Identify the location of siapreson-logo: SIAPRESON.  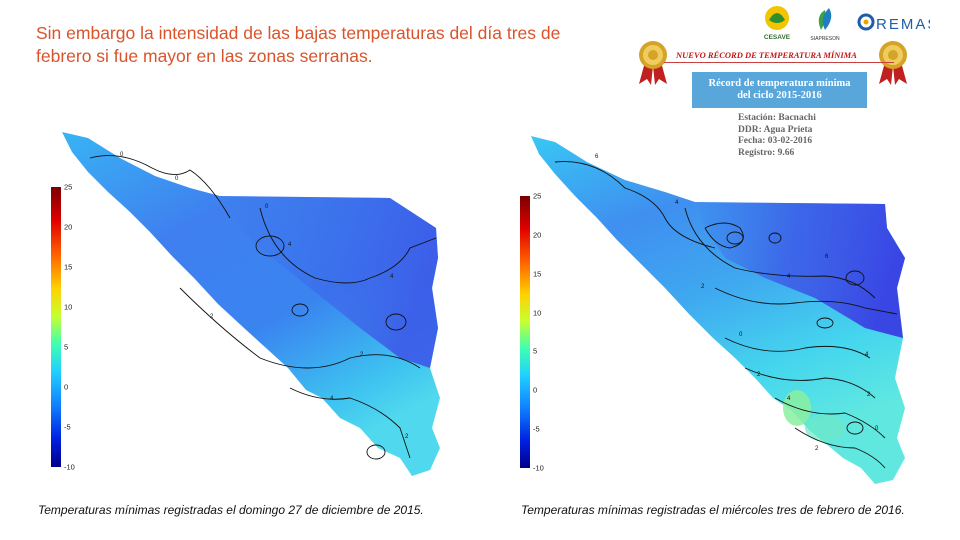
(825, 25).